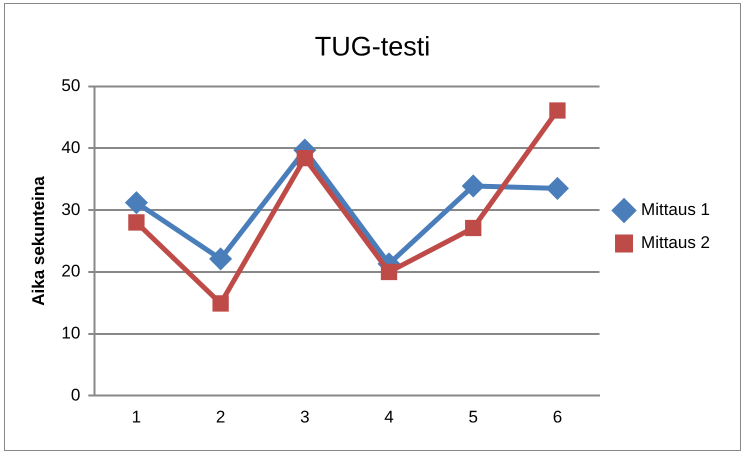 The image size is (747, 456). Describe the element at coordinates (557, 416) in the screenshot. I see `x-tick-label: 6` at that location.